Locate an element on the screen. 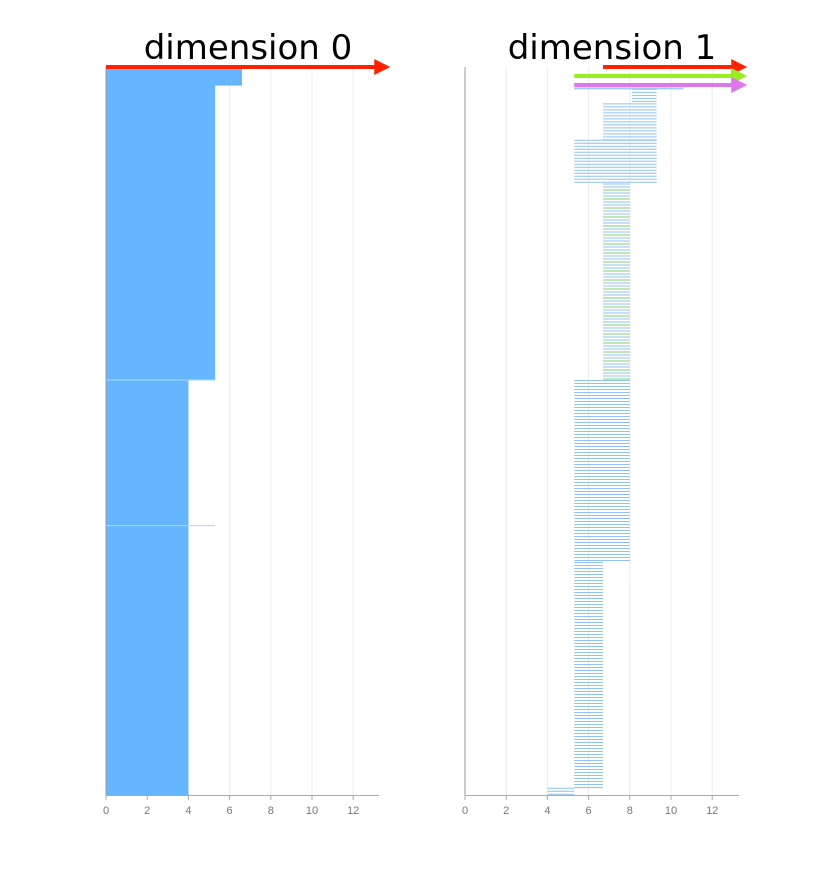 The image size is (817, 893). tick-label-dim0-3: 6 is located at coordinates (230, 811).